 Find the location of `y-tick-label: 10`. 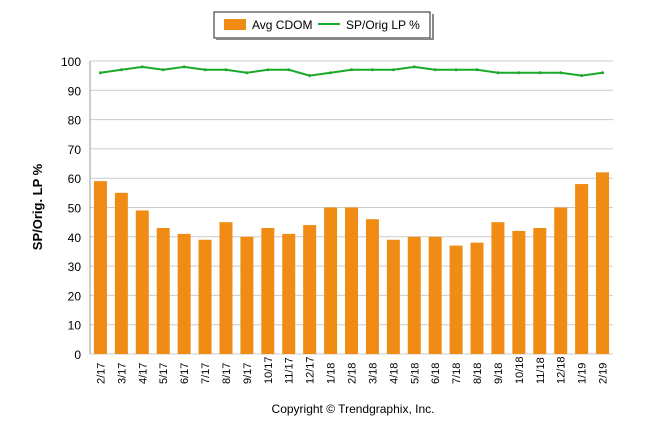

y-tick-label: 10 is located at coordinates (75, 326).